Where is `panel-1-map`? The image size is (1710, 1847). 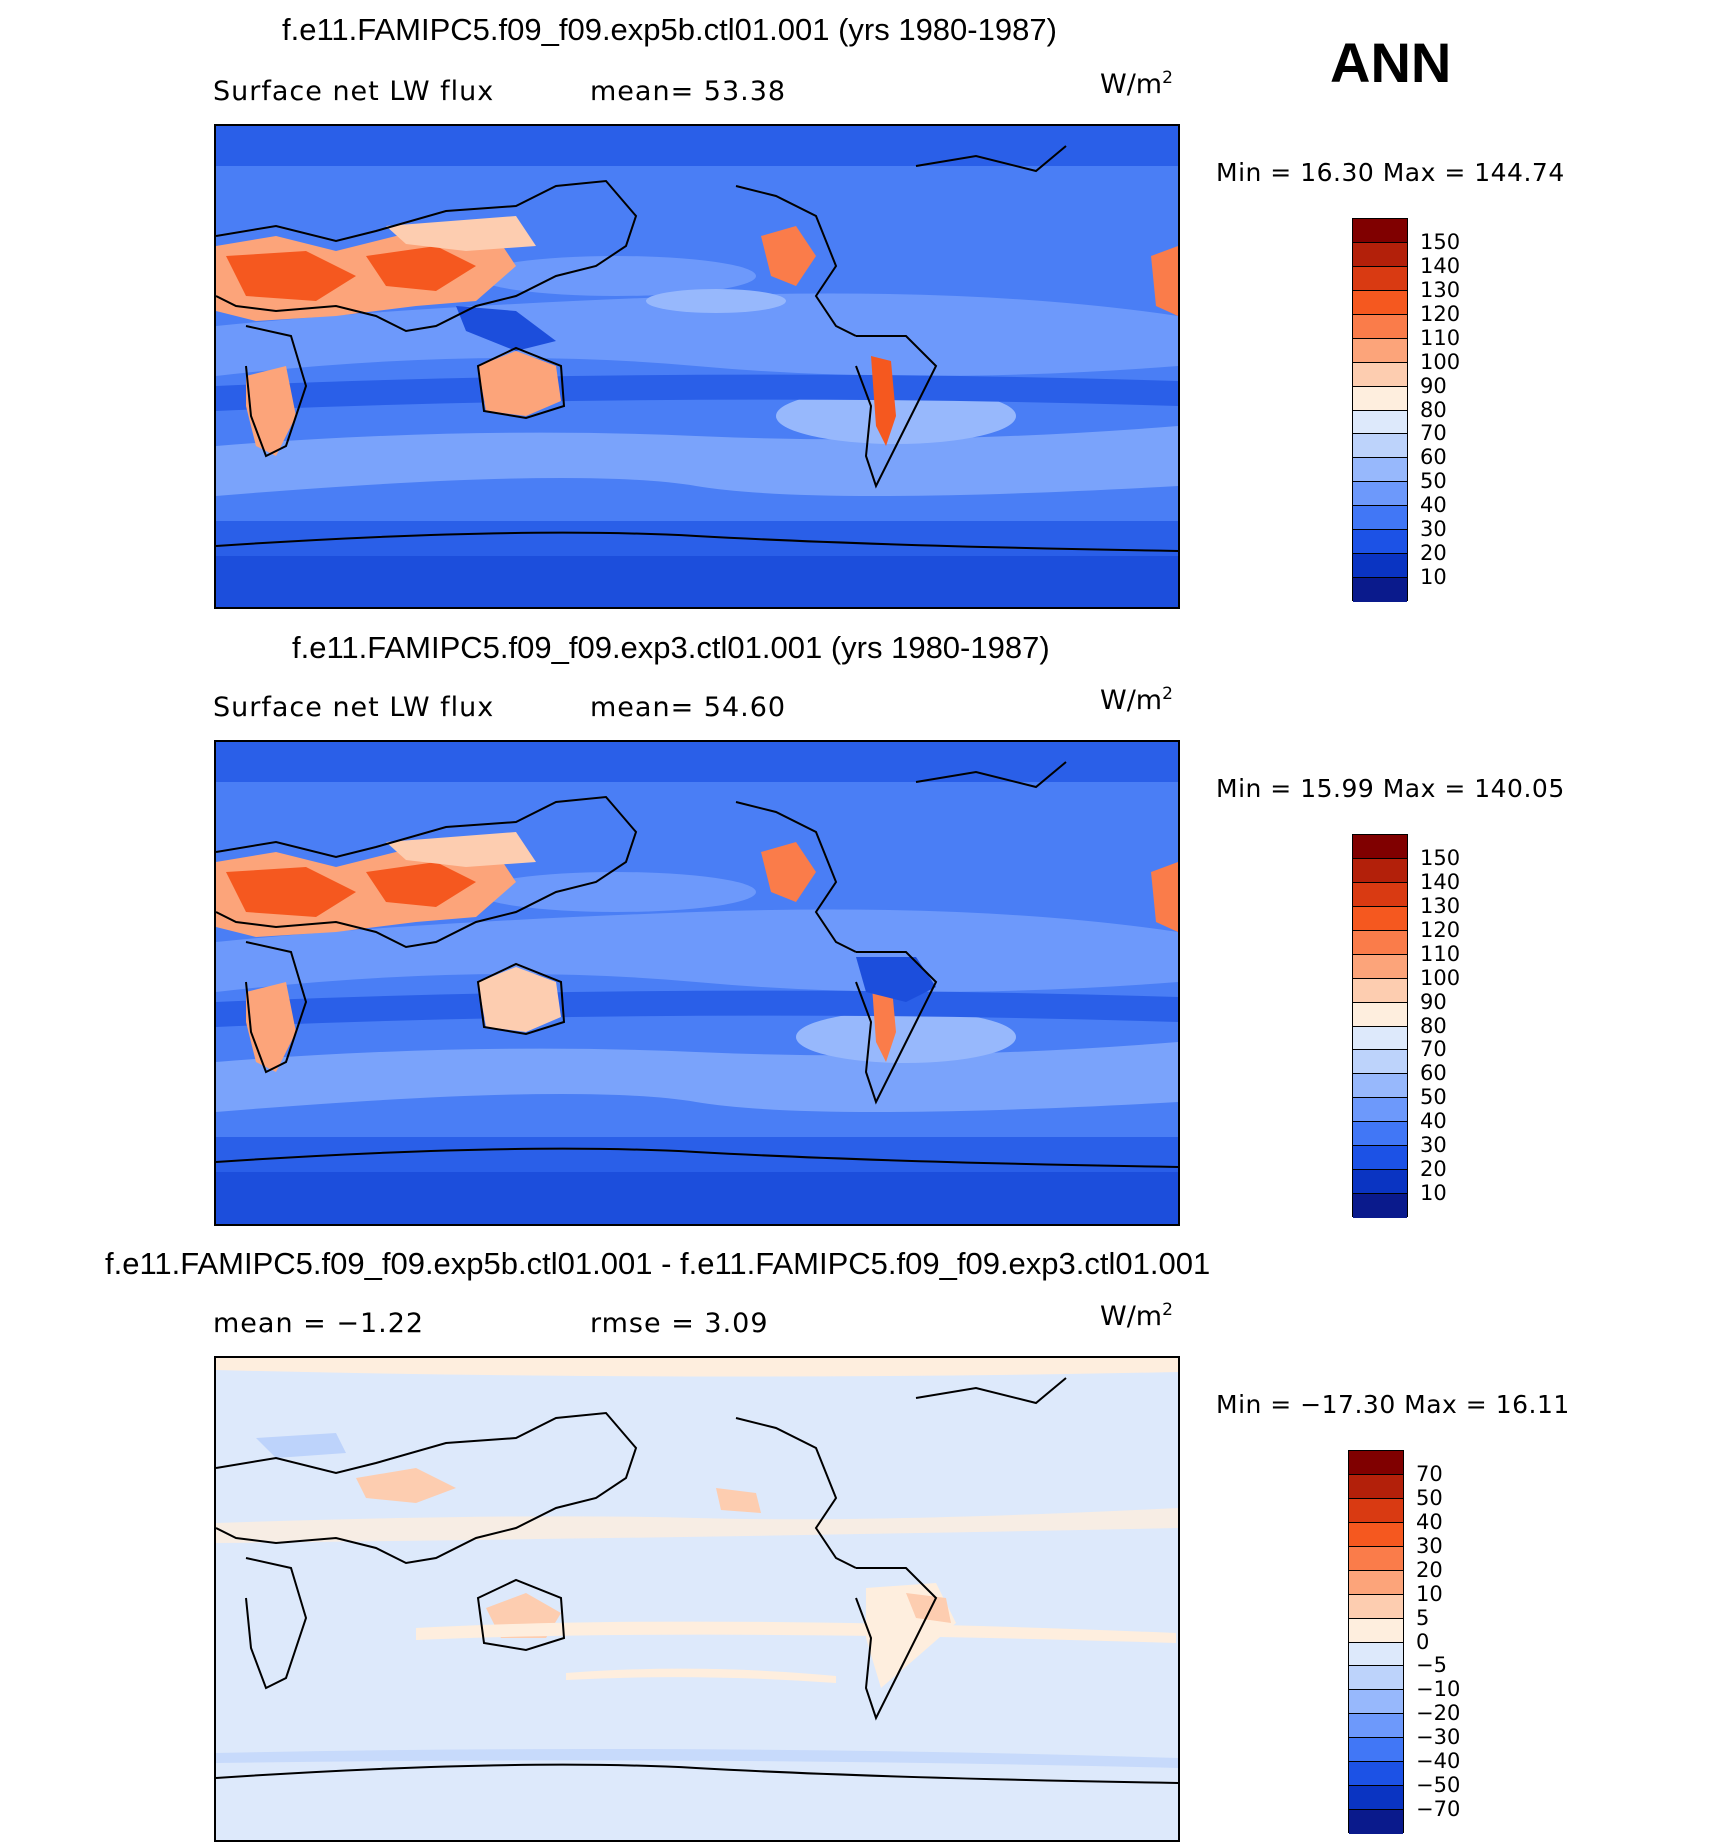
panel-1-map is located at coordinates (697, 366).